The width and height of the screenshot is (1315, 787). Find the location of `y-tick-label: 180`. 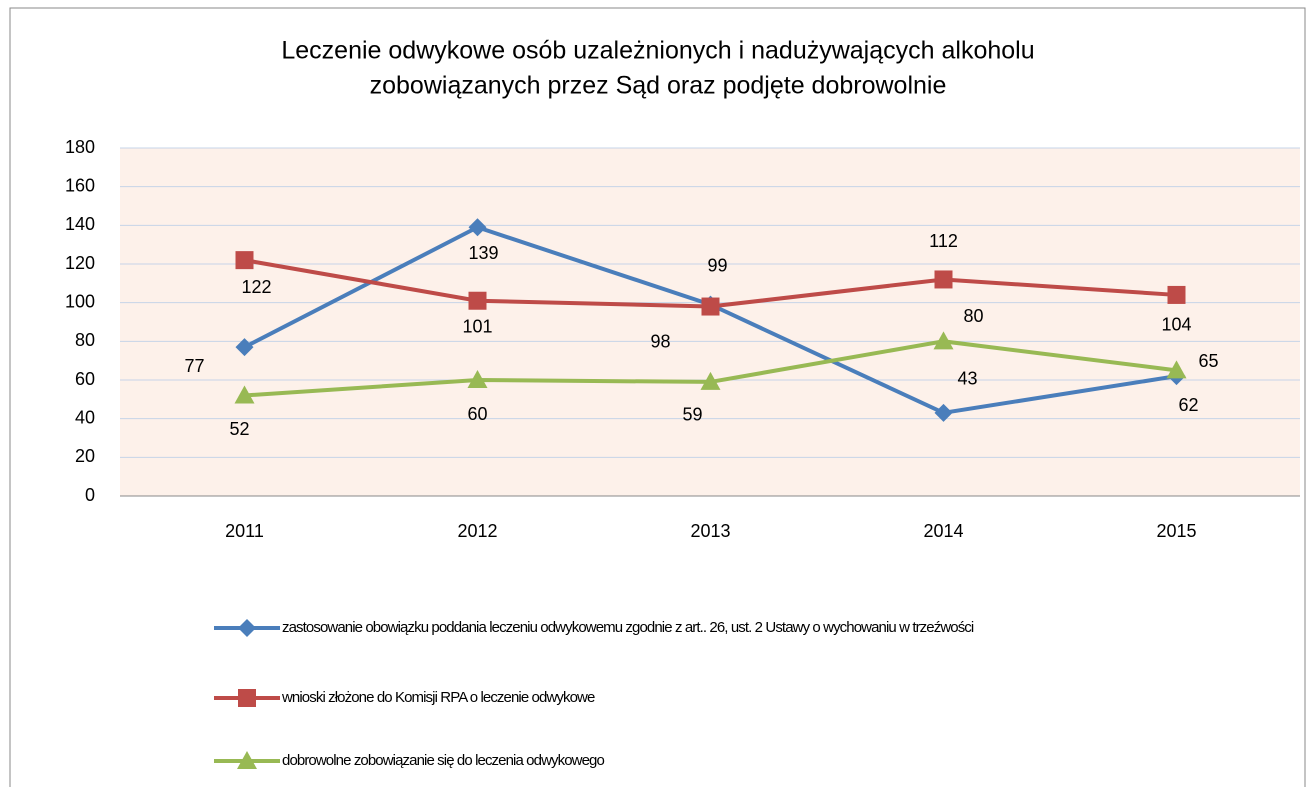

y-tick-label: 180 is located at coordinates (80, 147).